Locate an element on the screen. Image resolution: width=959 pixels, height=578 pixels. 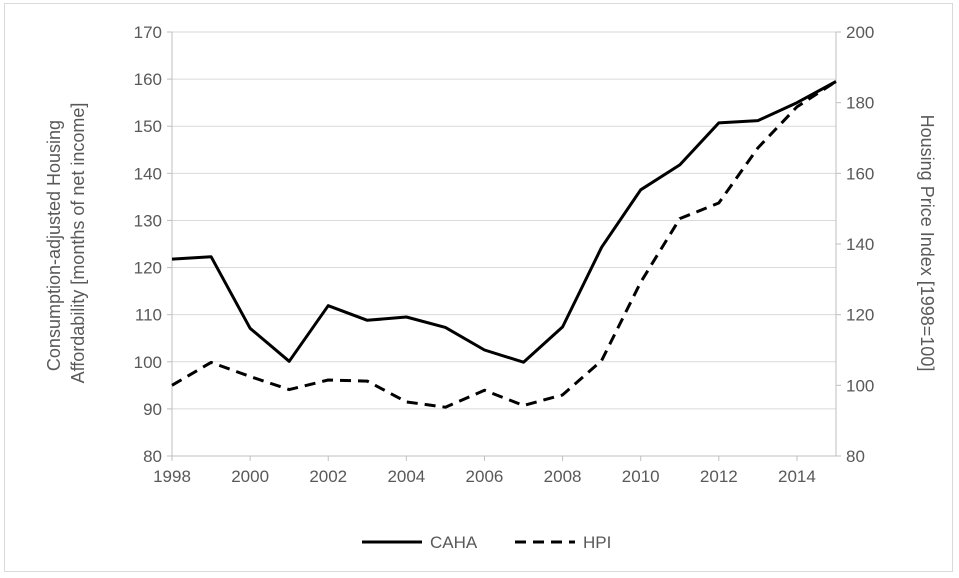
legend-label-hpi: HPI is located at coordinates (597, 542).